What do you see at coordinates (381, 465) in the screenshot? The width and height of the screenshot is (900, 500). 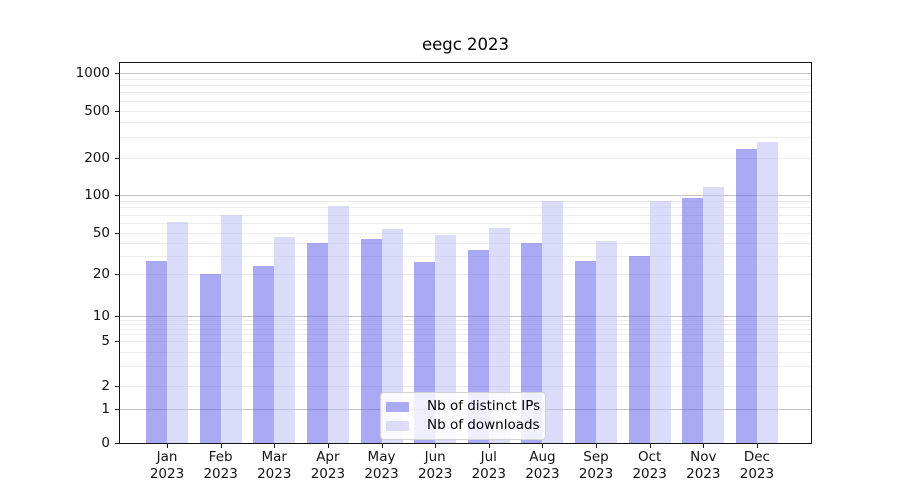 I see `x-tick-label: May 2023` at bounding box center [381, 465].